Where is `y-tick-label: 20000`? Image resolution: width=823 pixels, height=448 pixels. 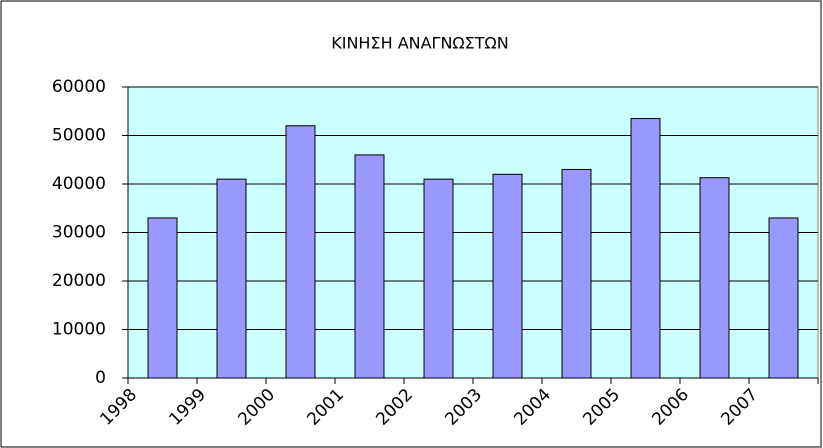
y-tick-label: 20000 is located at coordinates (79, 281).